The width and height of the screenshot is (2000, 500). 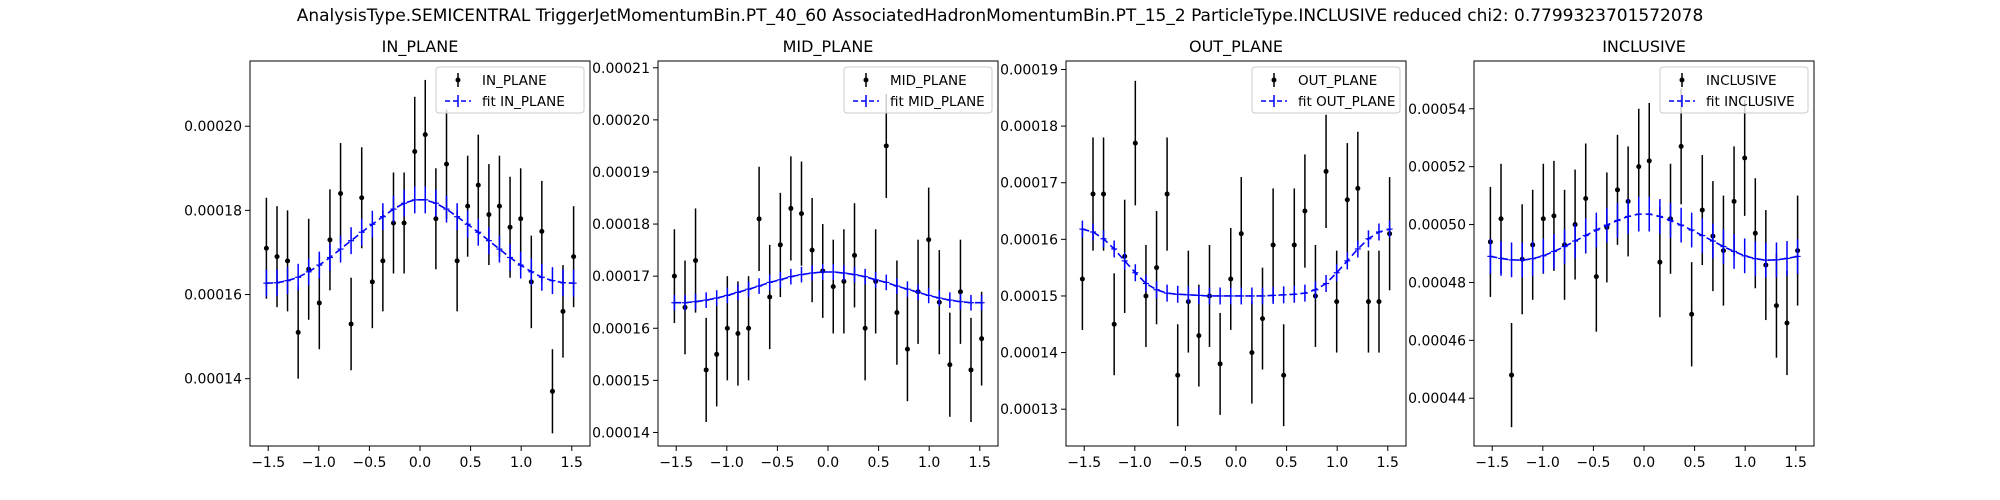 What do you see at coordinates (1326, 90) in the screenshot?
I see `legend-frame` at bounding box center [1326, 90].